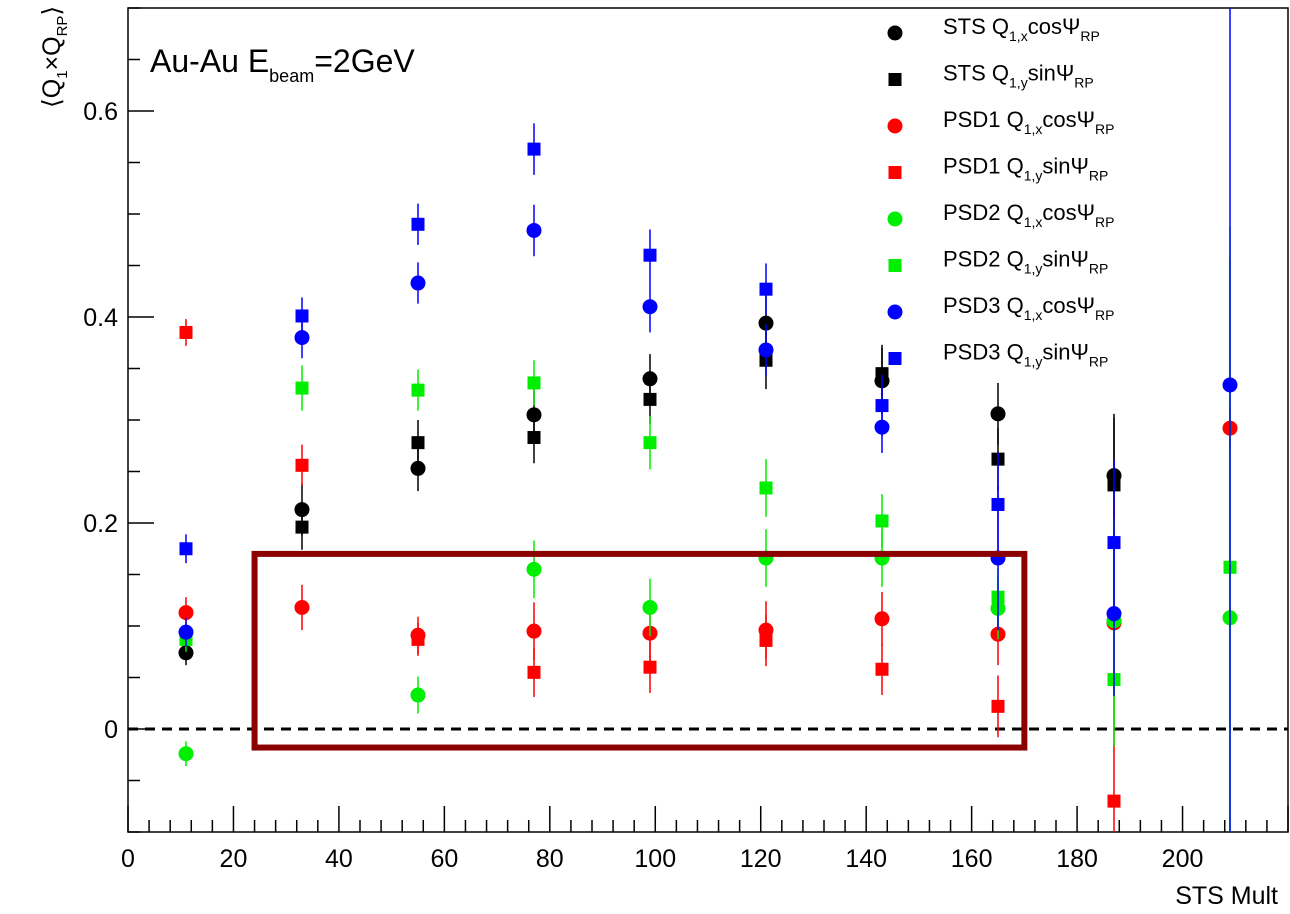 The image size is (1290, 914). Describe the element at coordinates (128, 859) in the screenshot. I see `x-tick-label: 0` at that location.